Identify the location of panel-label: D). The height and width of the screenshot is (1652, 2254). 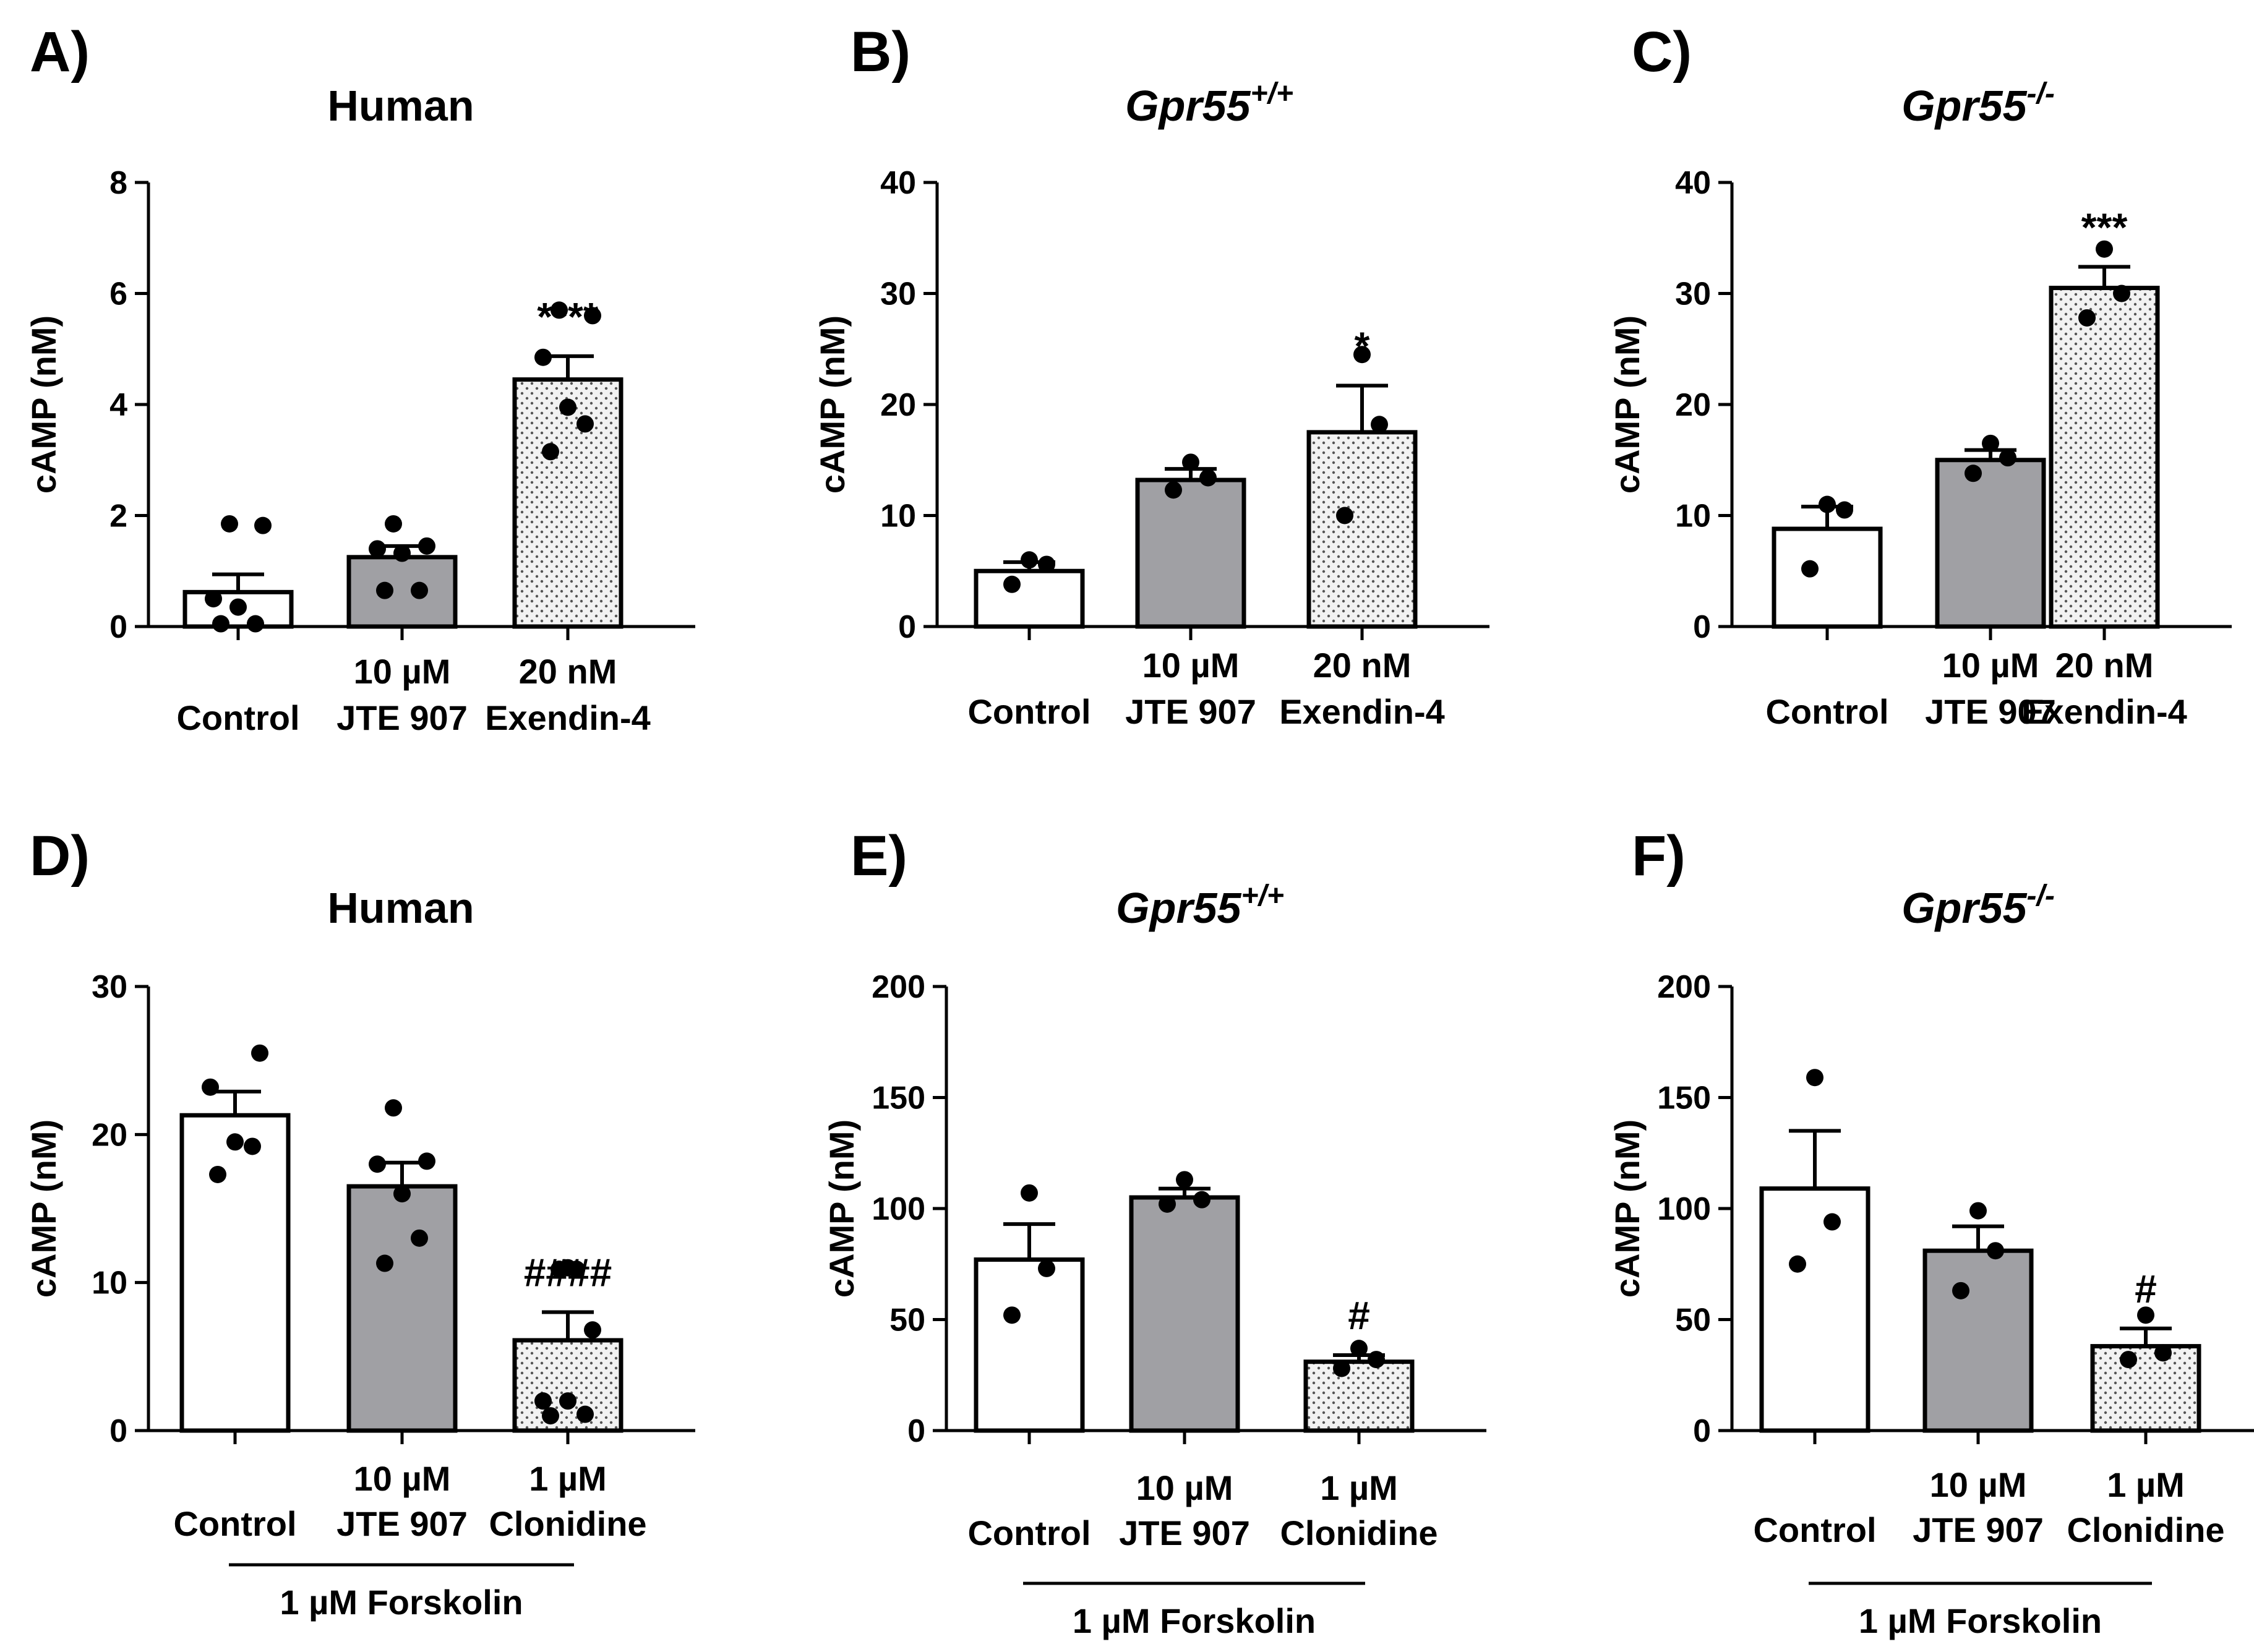
(60, 856).